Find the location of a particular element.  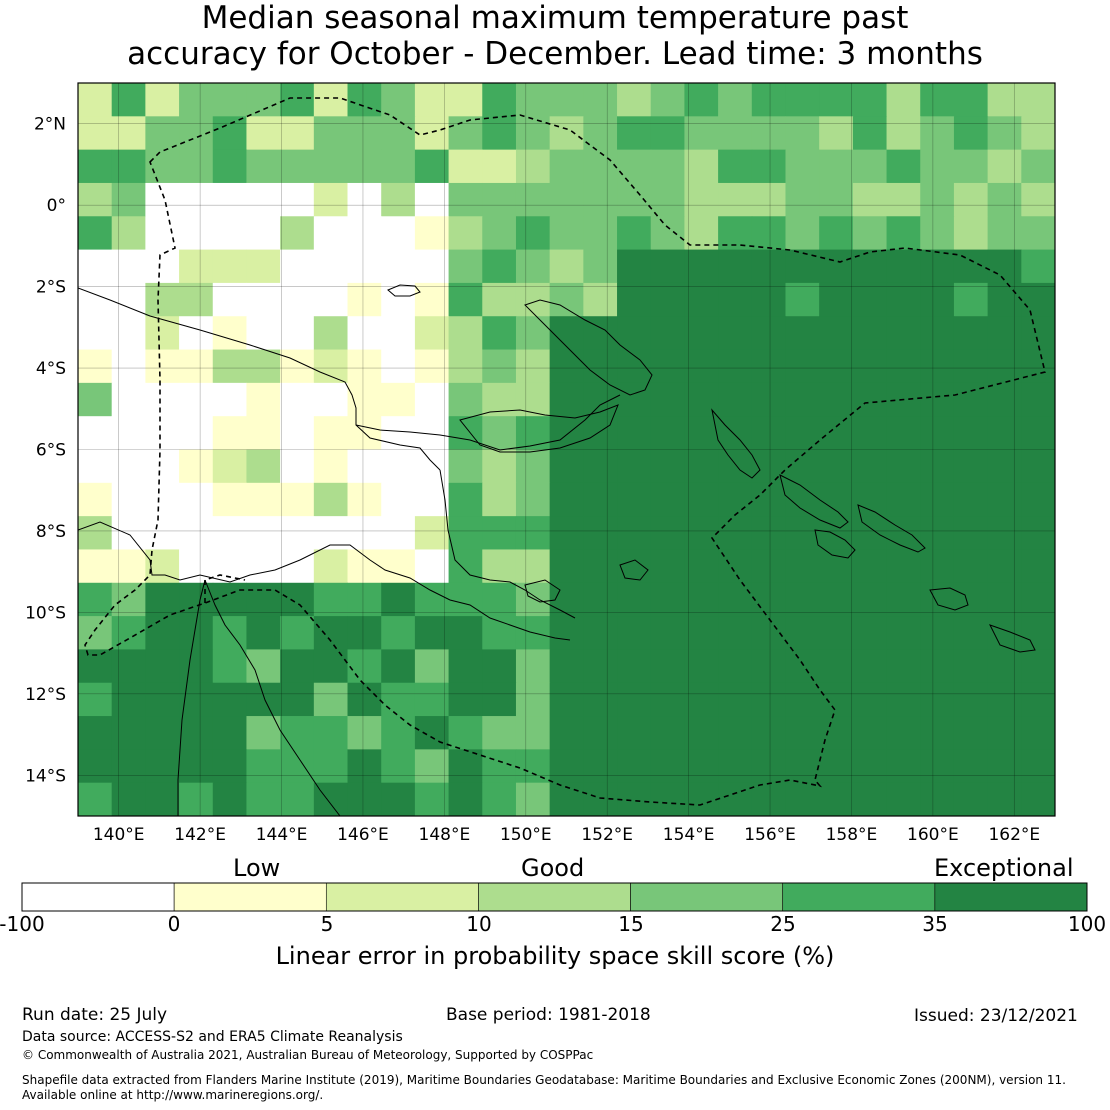

colorbar-tick: 5 is located at coordinates (327, 924).